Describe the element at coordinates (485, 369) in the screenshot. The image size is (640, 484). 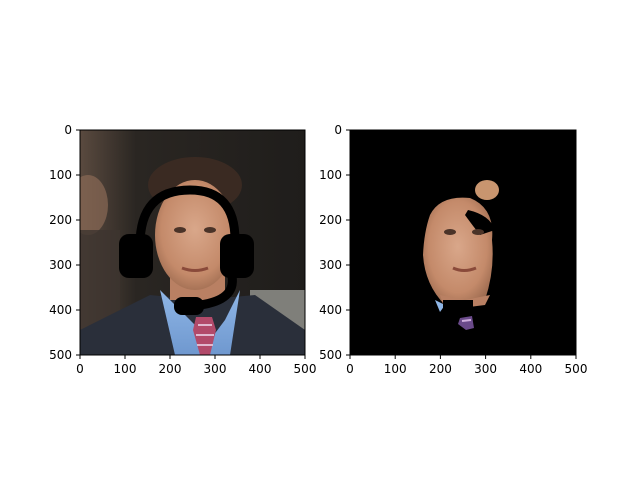
I see `right-x-tick-label: 300` at that location.